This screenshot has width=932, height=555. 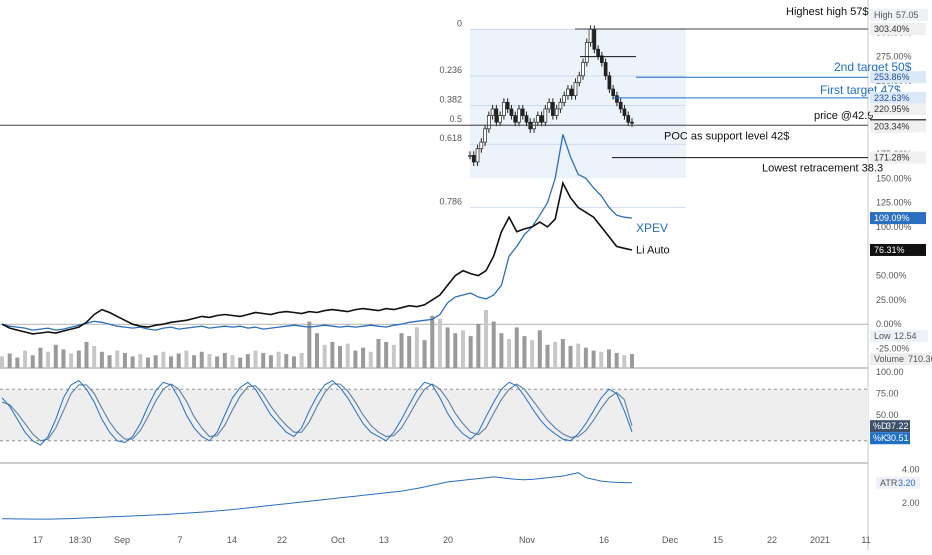 I want to click on stoch-d-value: 37.22, so click(x=897, y=426).